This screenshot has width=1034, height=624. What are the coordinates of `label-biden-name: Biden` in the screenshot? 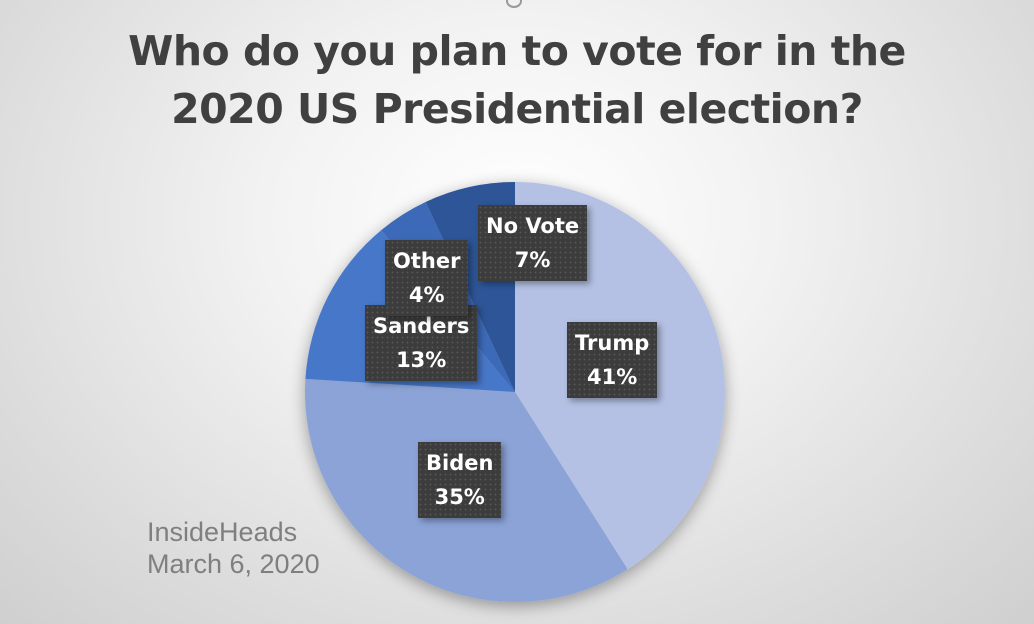 It's located at (460, 463).